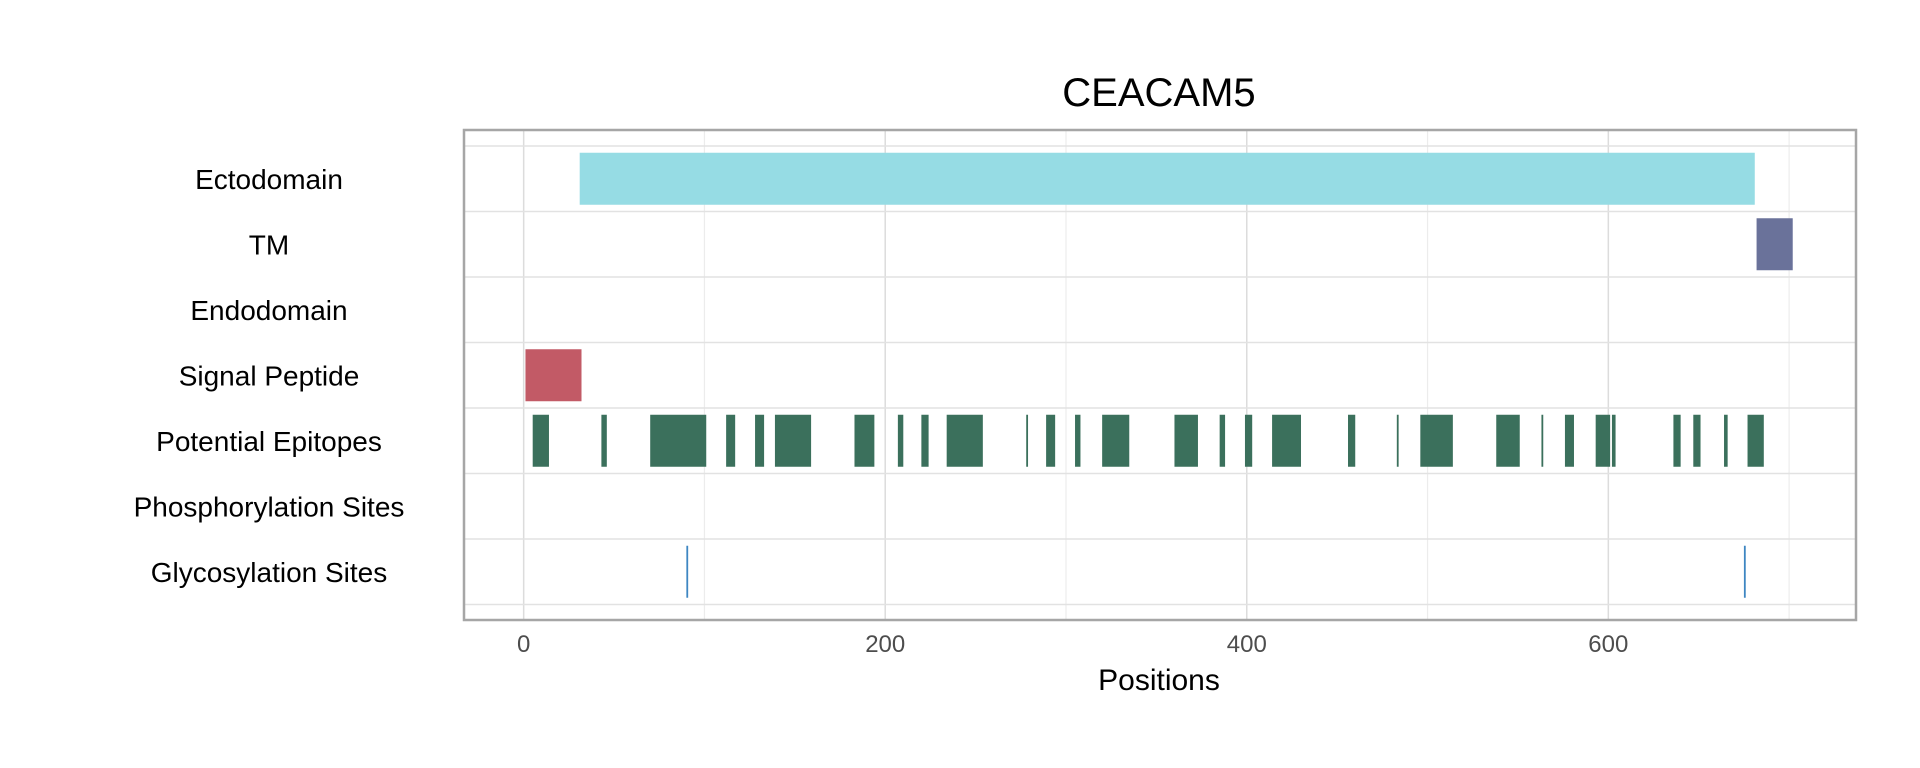 The width and height of the screenshot is (1920, 768). Describe the element at coordinates (269, 506) in the screenshot. I see `track-label: Phosphorylation Sites` at that location.